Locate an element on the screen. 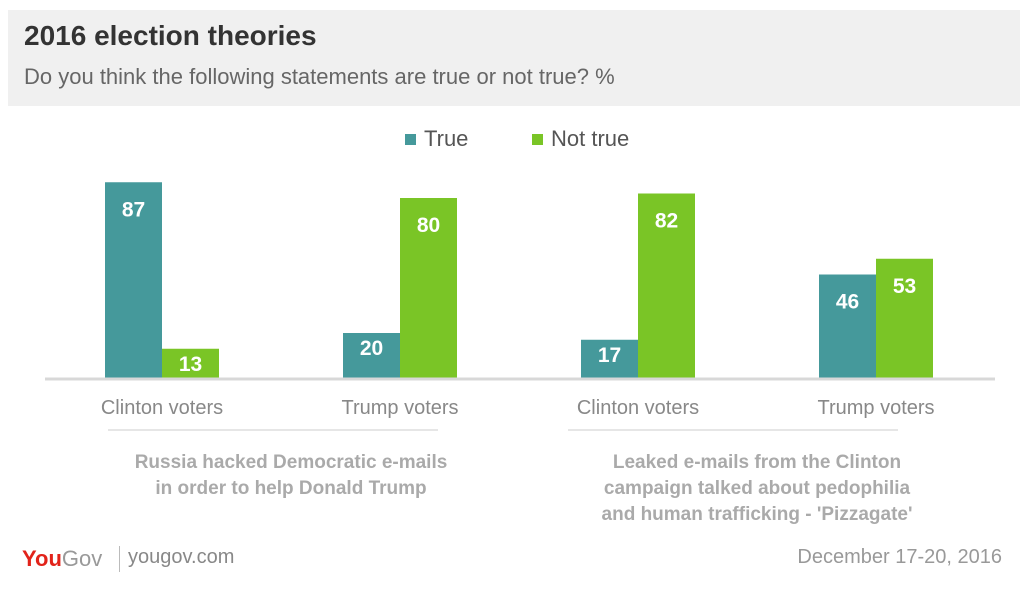 The image size is (1030, 602). data-label-not-true: 80 is located at coordinates (428, 225).